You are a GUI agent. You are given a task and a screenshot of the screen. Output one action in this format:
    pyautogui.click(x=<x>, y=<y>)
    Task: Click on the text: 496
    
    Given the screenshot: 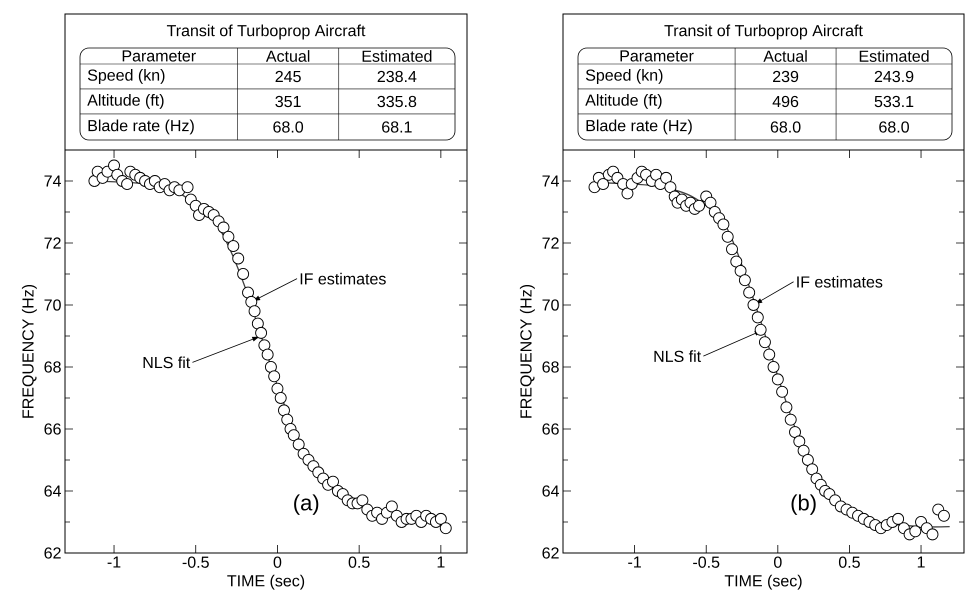 What is the action you would take?
    pyautogui.click(x=785, y=102)
    